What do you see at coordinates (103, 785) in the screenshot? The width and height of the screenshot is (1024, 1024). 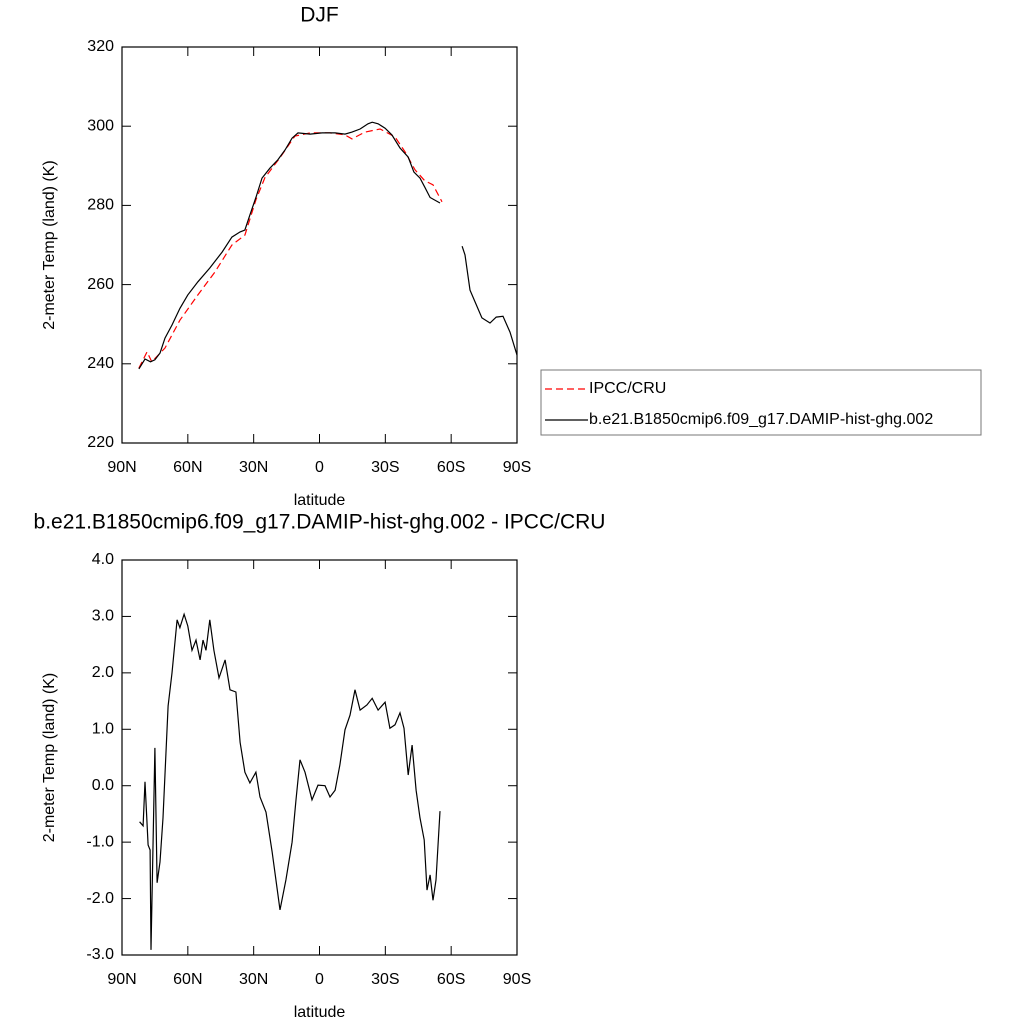 I see `y-tick-label: 0.0` at bounding box center [103, 785].